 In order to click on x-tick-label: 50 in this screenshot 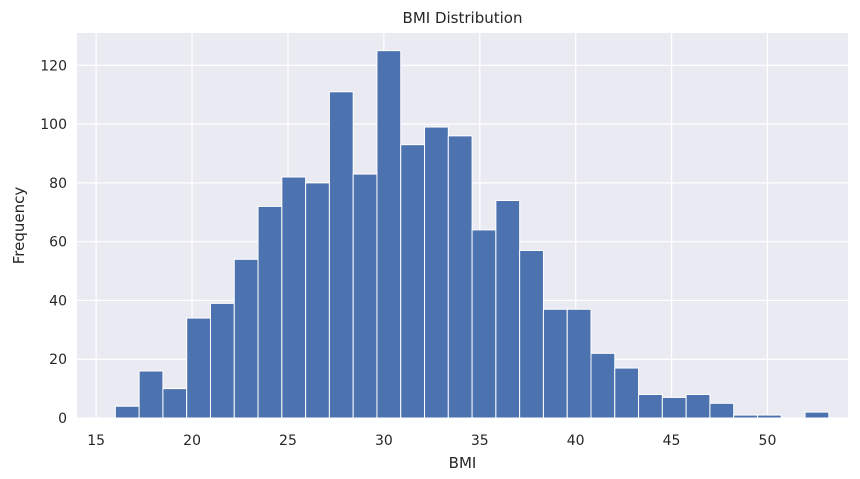, I will do `click(768, 441)`.